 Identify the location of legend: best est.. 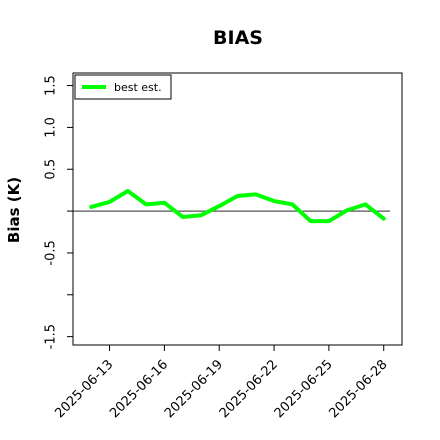
(123, 87).